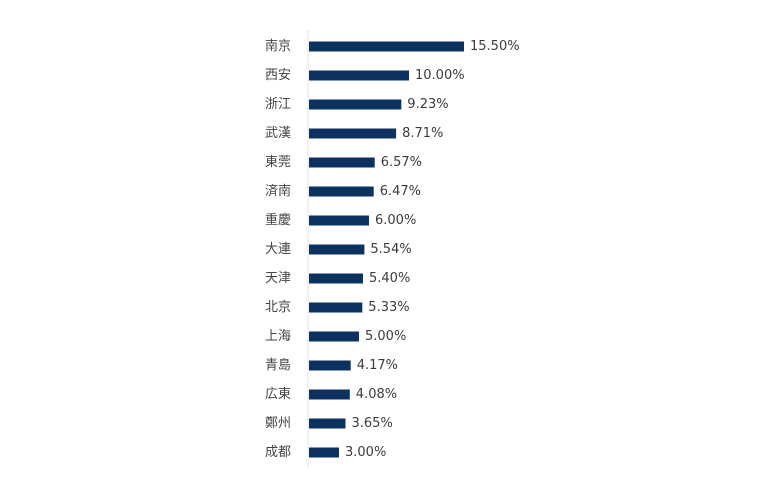 Image resolution: width=776 pixels, height=495 pixels. I want to click on value-label-3: 8.71%, so click(422, 133).